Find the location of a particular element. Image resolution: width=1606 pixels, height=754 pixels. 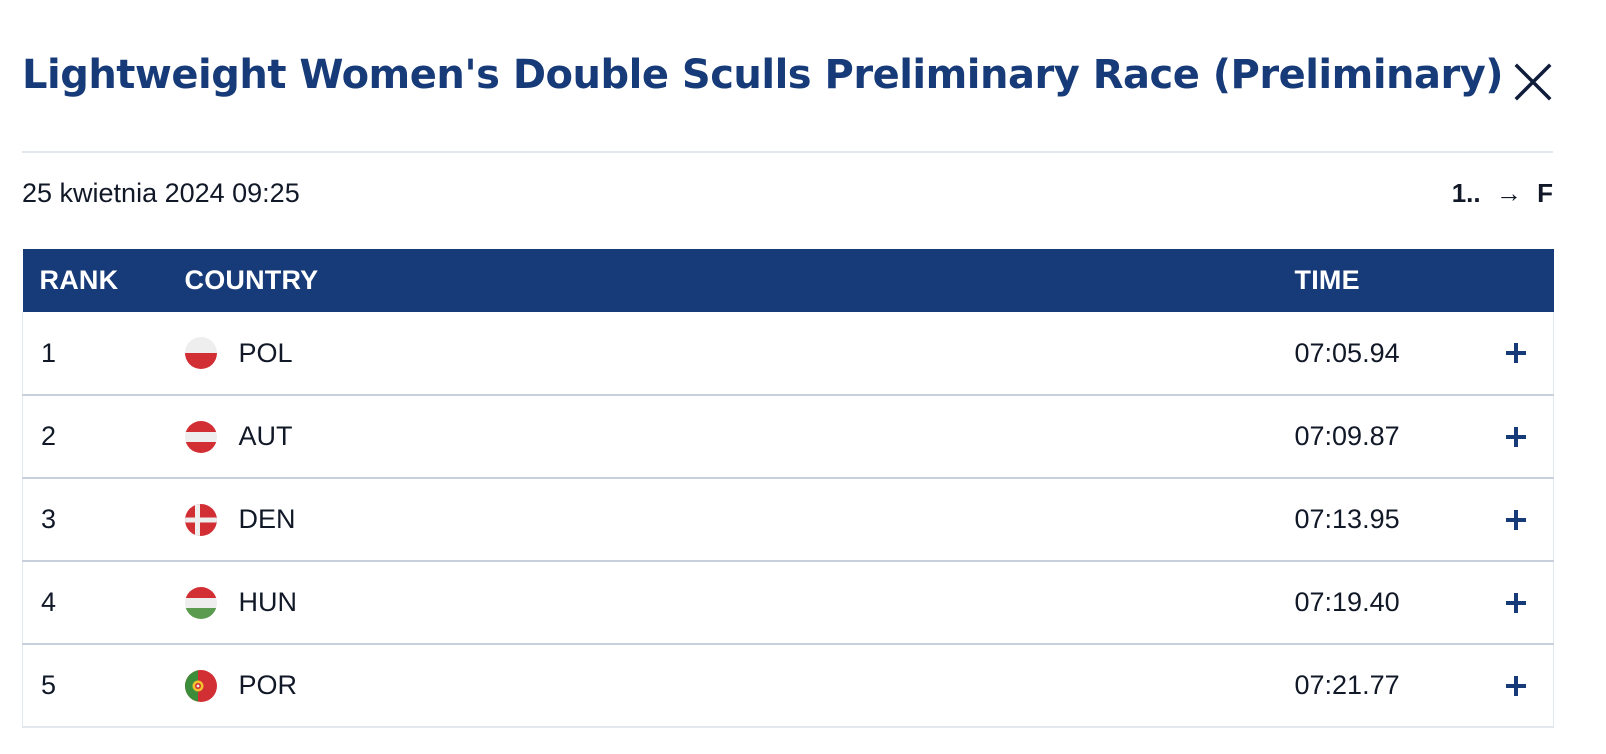

progression-to: F is located at coordinates (1545, 193).